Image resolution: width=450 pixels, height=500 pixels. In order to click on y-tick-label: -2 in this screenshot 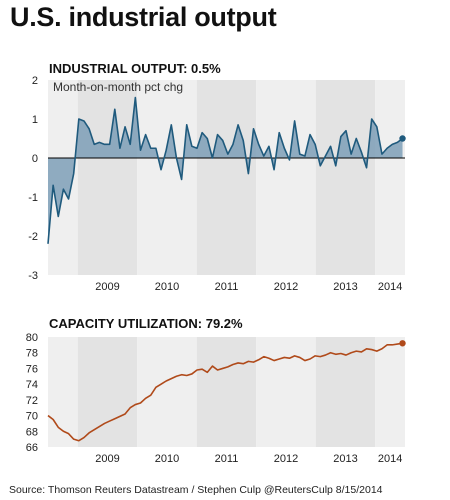, I will do `click(33, 237)`.